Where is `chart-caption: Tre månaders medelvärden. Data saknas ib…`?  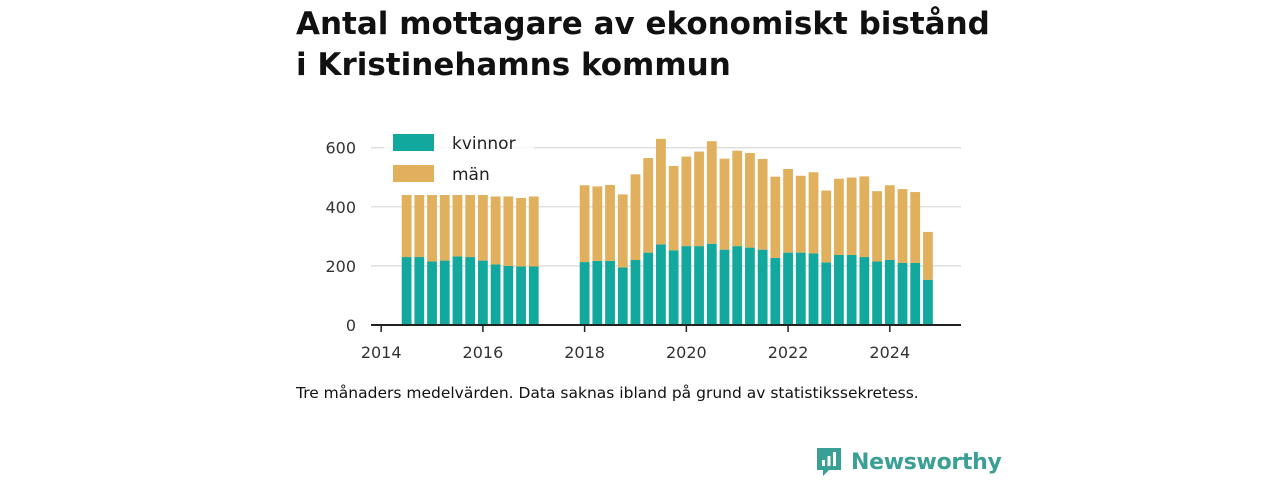 chart-caption: Tre månaders medelvärden. Data saknas ib… is located at coordinates (607, 393).